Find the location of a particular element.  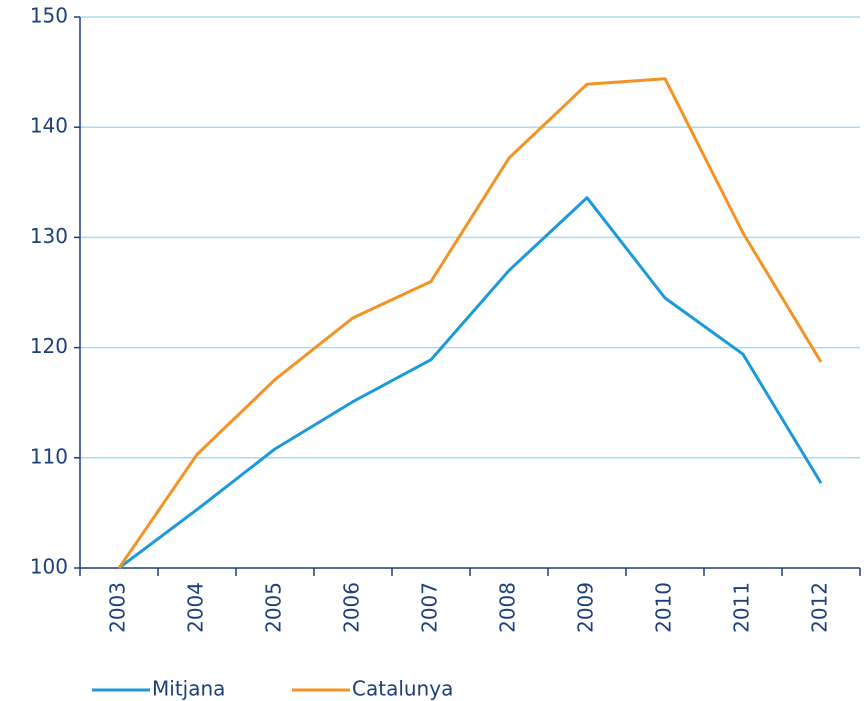

y-tick-label: 150 is located at coordinates (49, 16).